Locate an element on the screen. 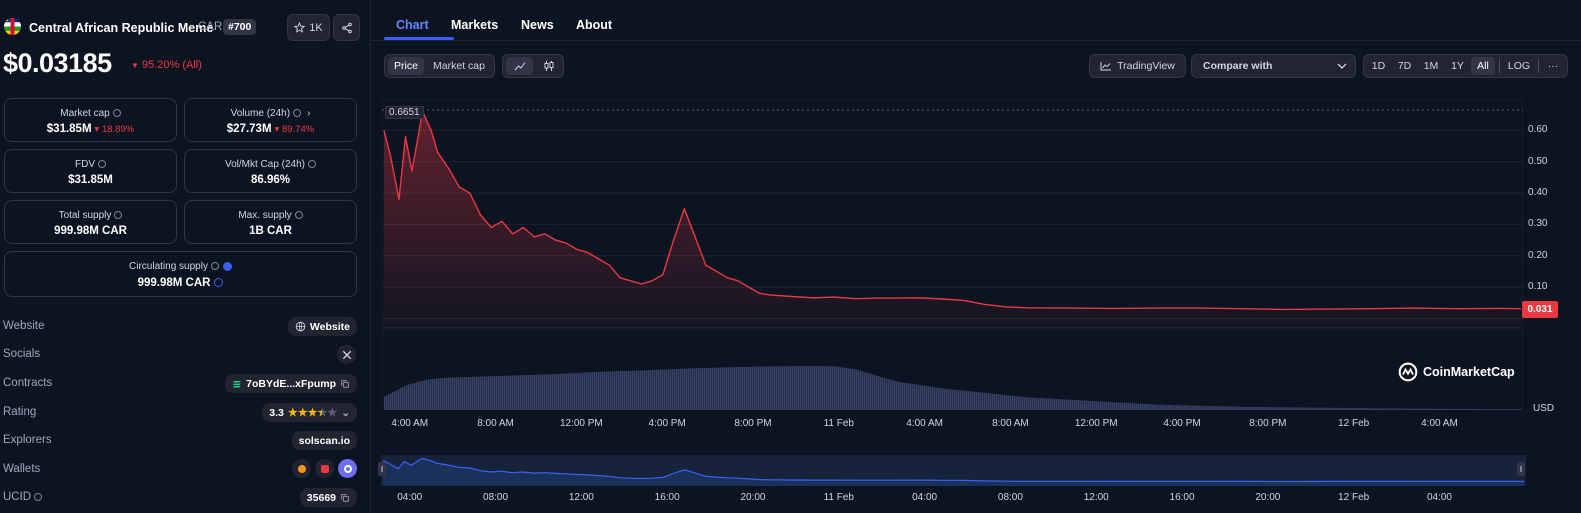  rating-dropdown: 3.3 ★★★★★ ⌄ is located at coordinates (309, 412).